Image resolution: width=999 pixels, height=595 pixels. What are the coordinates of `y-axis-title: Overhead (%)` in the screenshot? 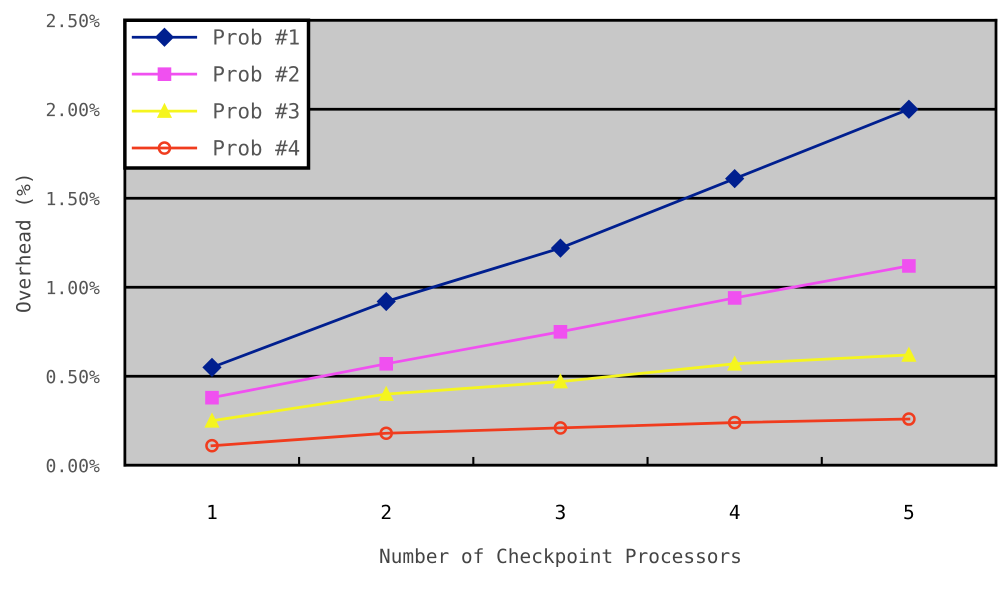 It's located at (24, 244).